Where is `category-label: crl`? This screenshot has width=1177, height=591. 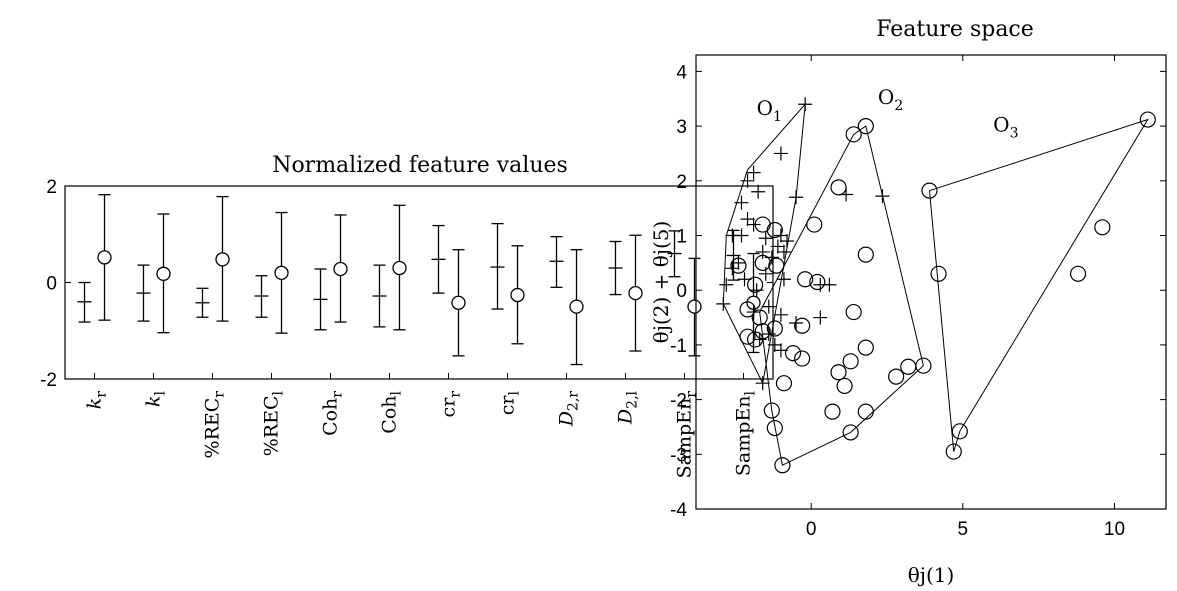 category-label: crl is located at coordinates (510, 402).